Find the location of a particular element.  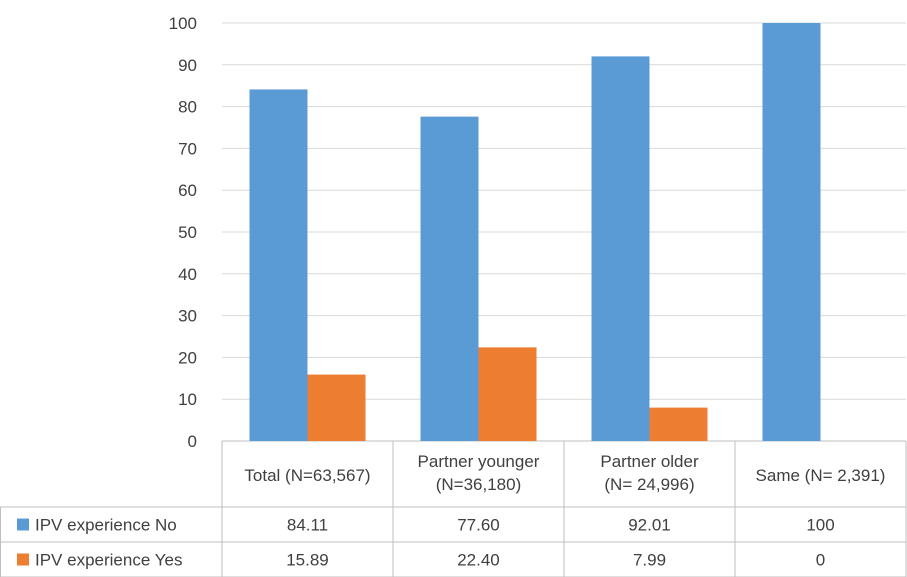

data-value: 100 is located at coordinates (820, 525).